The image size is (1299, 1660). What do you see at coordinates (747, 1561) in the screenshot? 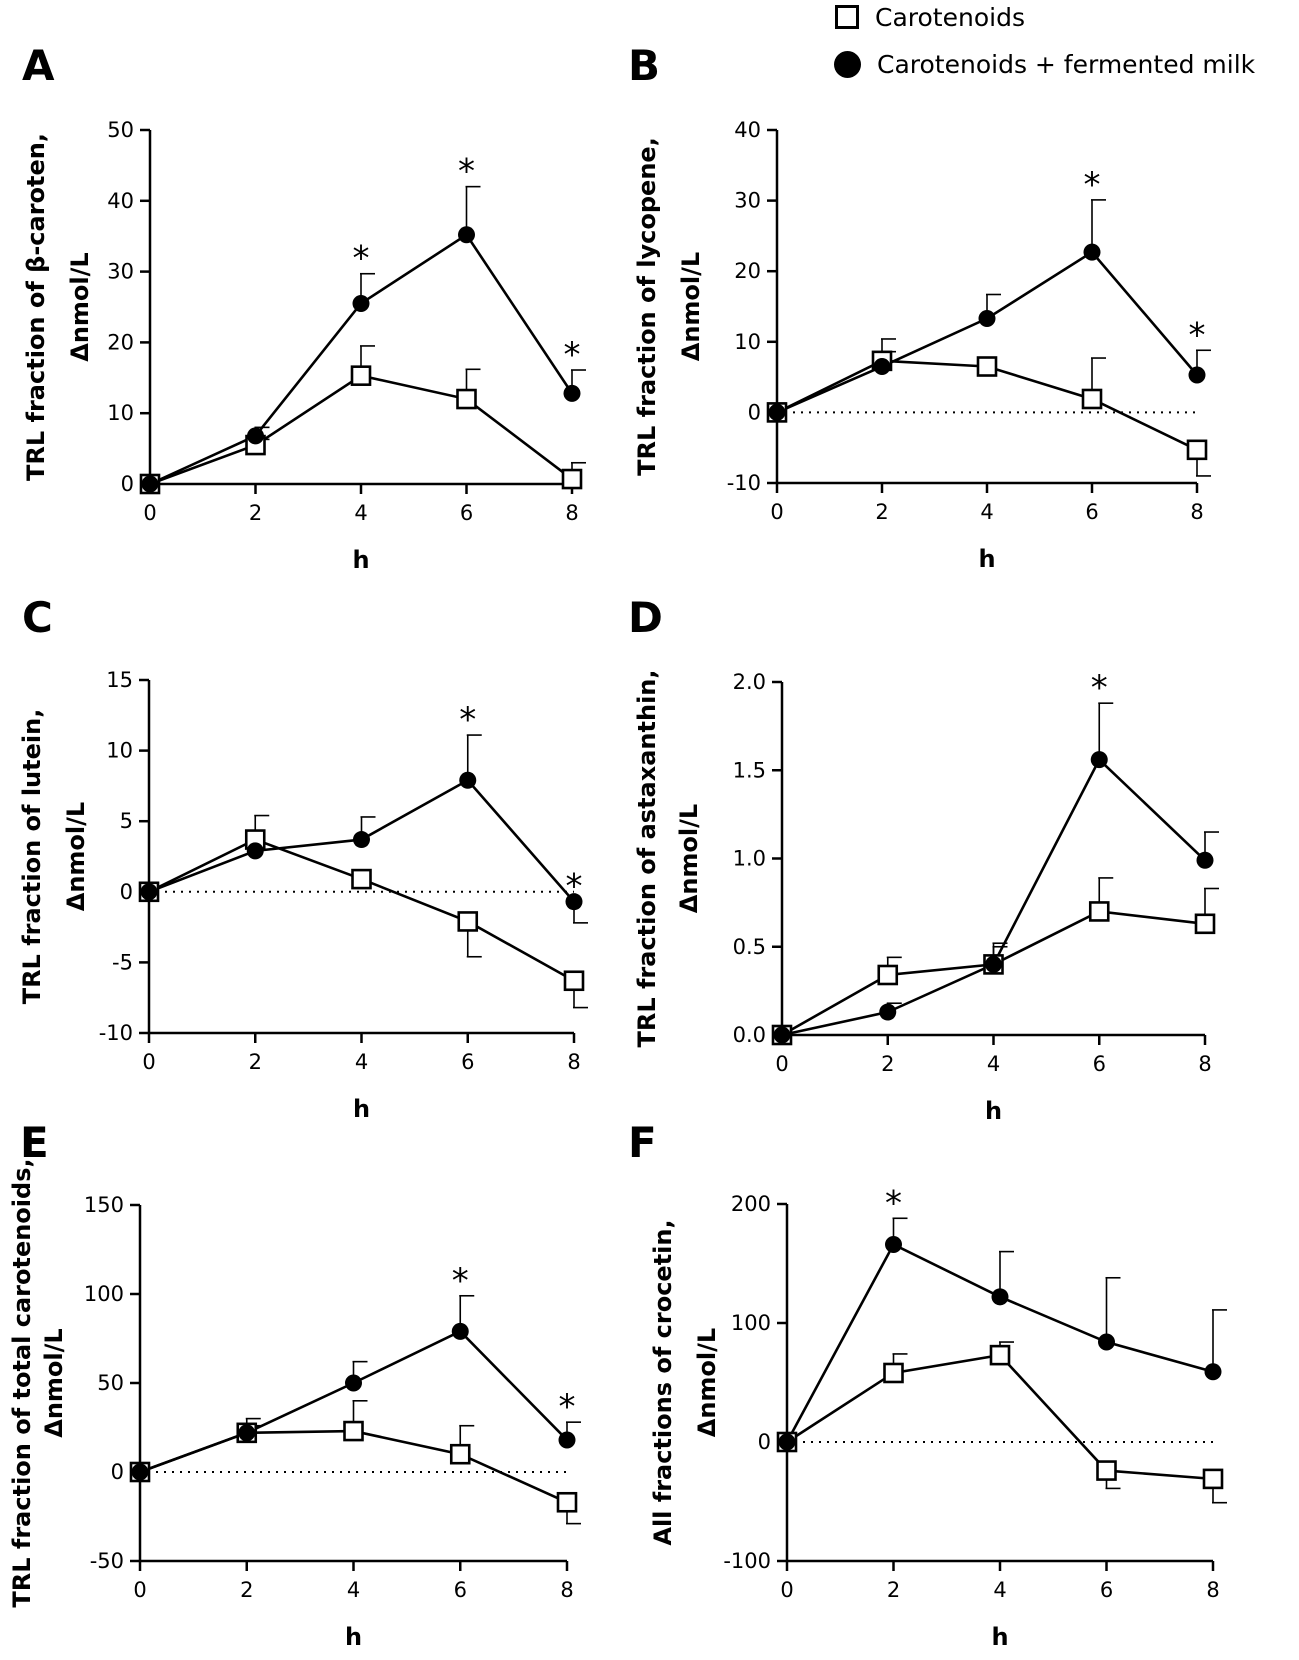
I see `y-tick-label: -100` at bounding box center [747, 1561].